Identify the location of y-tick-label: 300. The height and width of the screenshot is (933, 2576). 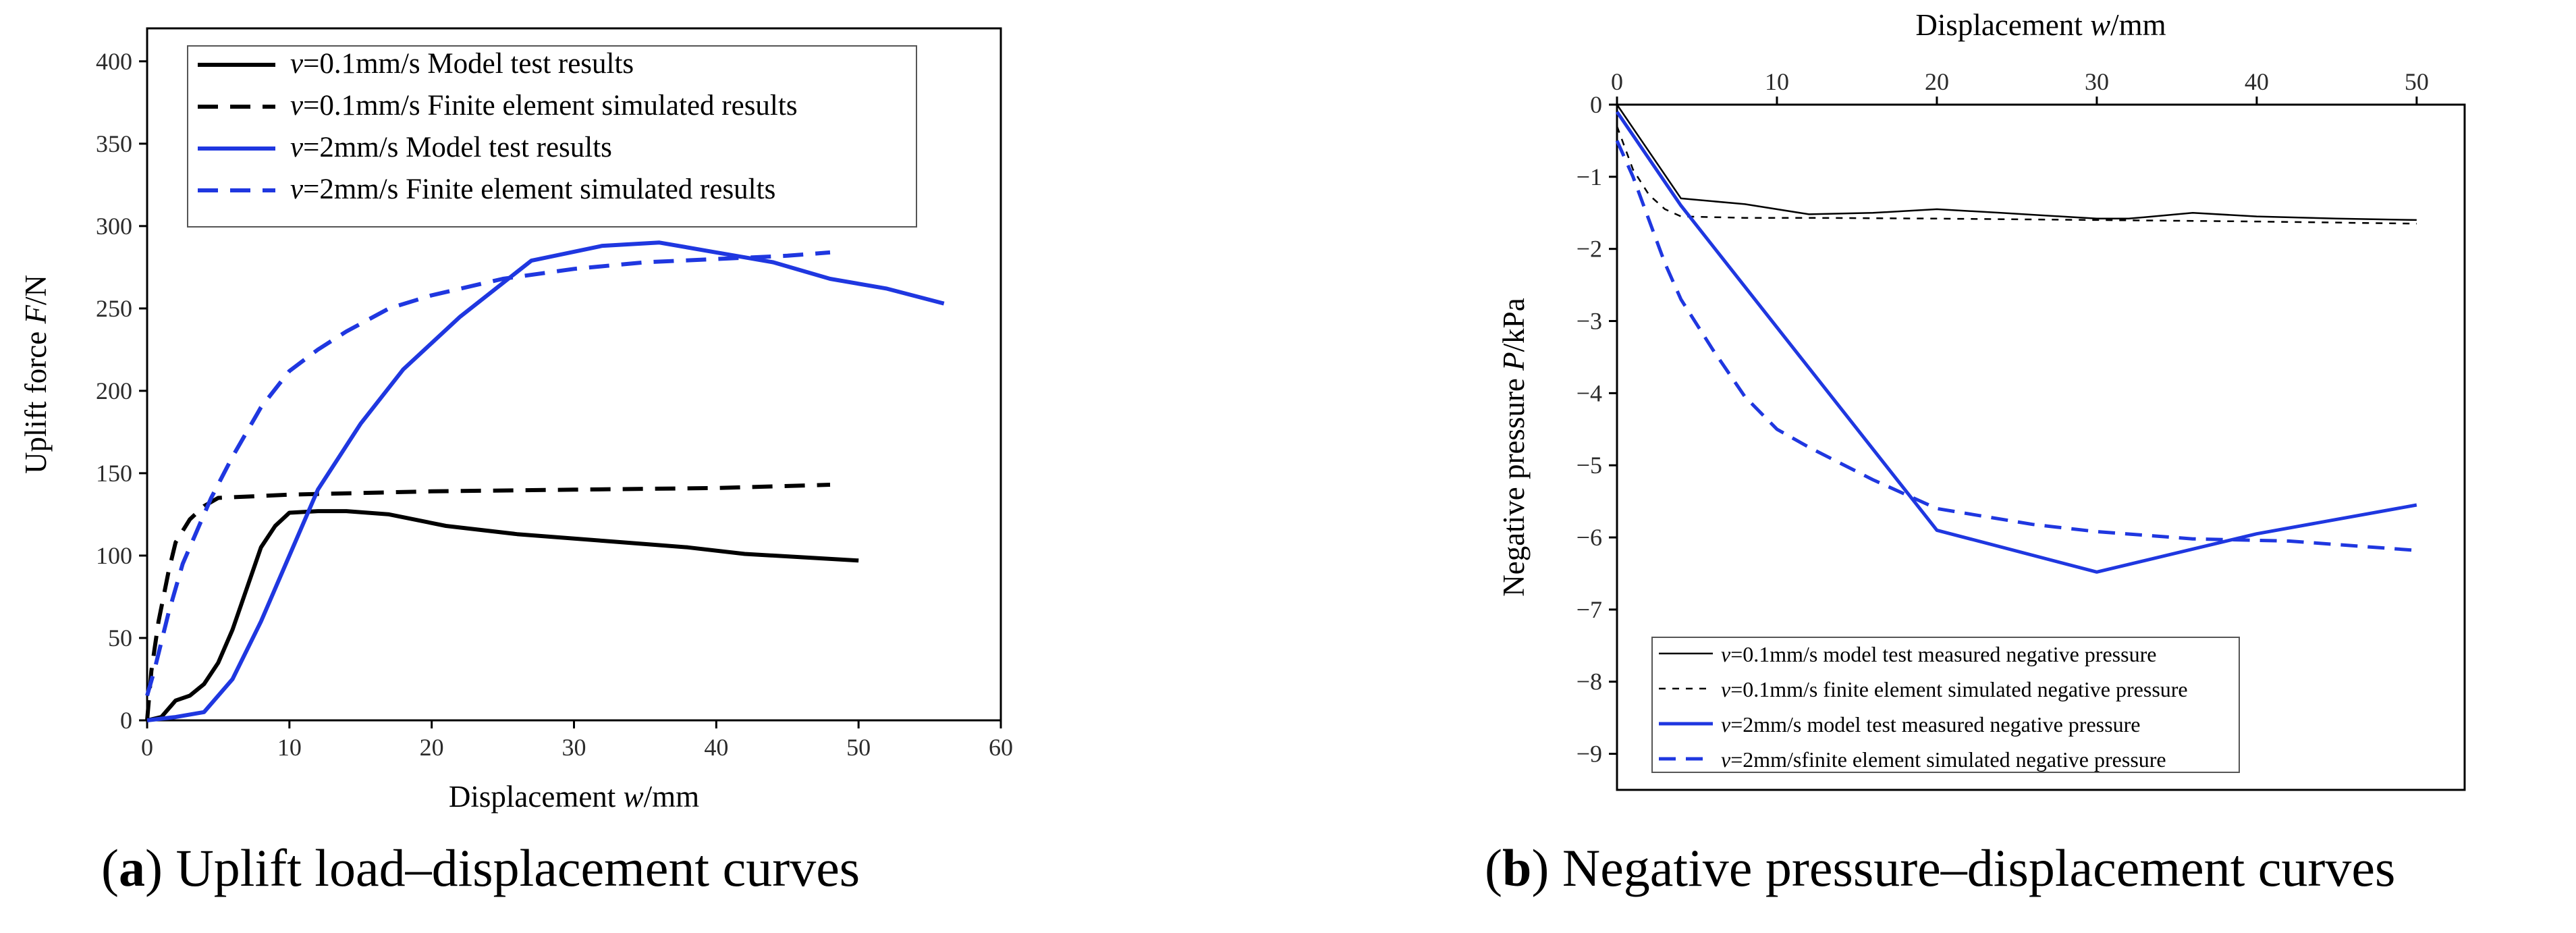
(114, 226).